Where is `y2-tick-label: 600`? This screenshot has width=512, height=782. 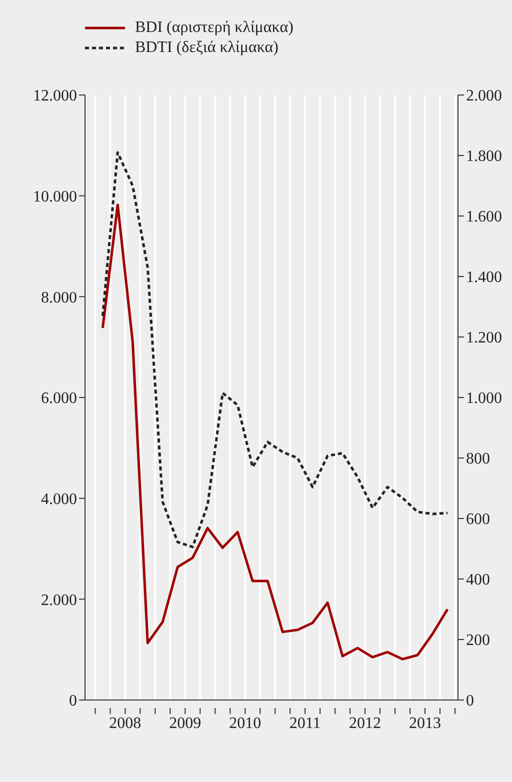
y2-tick-label: 600 is located at coordinates (478, 519).